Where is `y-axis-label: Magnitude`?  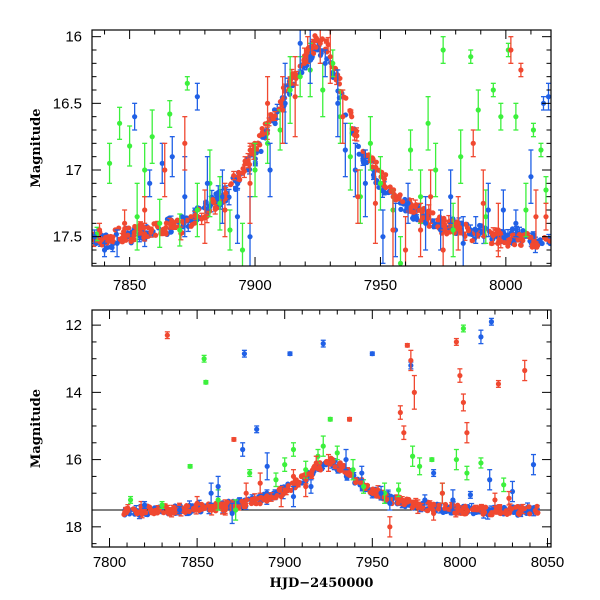 y-axis-label: Magnitude is located at coordinates (36, 428).